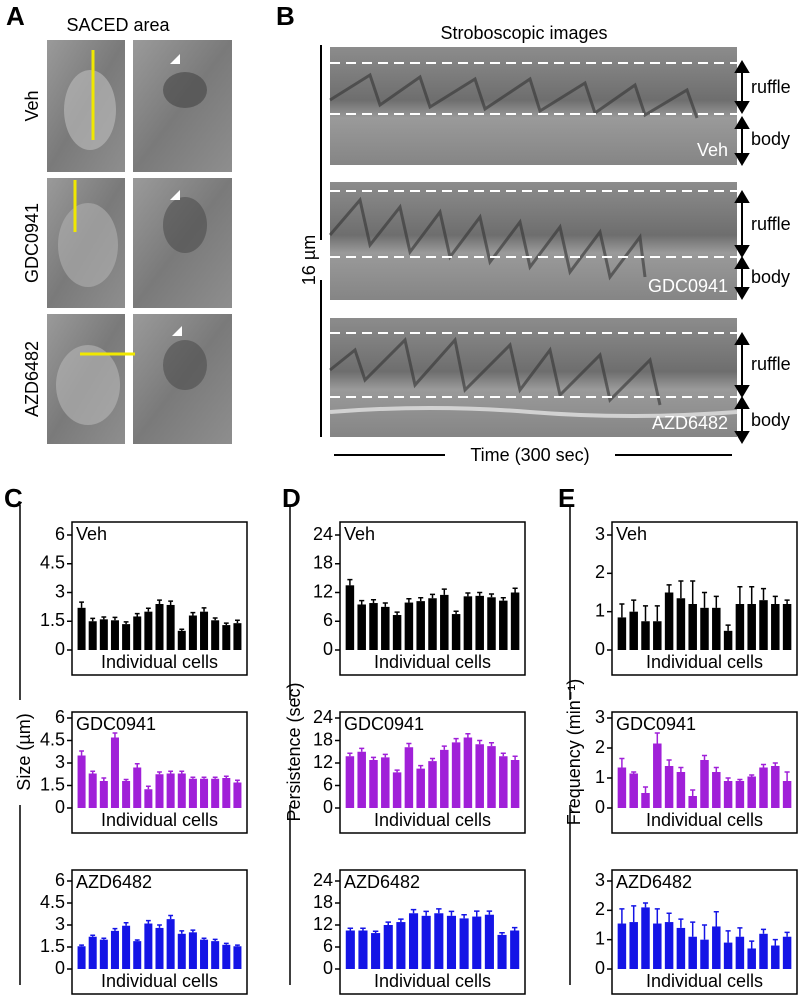  What do you see at coordinates (52, 902) in the screenshot?
I see `y-tick-label: 4.5` at bounding box center [52, 902].